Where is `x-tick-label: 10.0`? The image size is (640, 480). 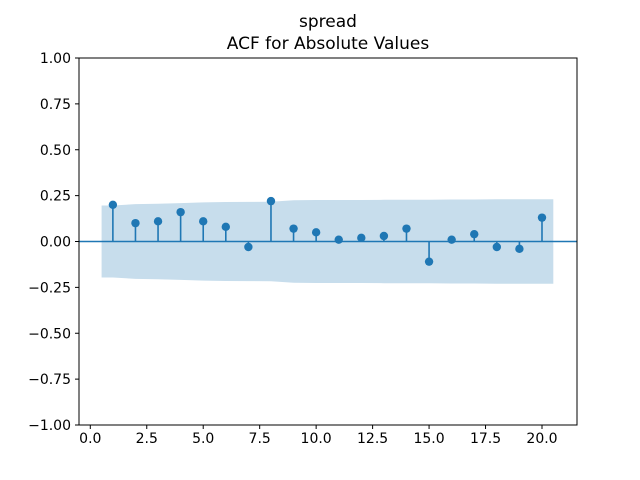 x-tick-label: 10.0 is located at coordinates (316, 439).